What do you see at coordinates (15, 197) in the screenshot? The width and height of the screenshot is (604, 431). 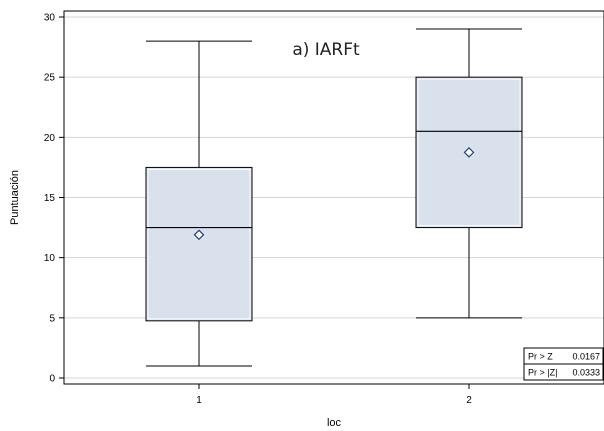 I see `y-axis-label: Puntuación` at bounding box center [15, 197].